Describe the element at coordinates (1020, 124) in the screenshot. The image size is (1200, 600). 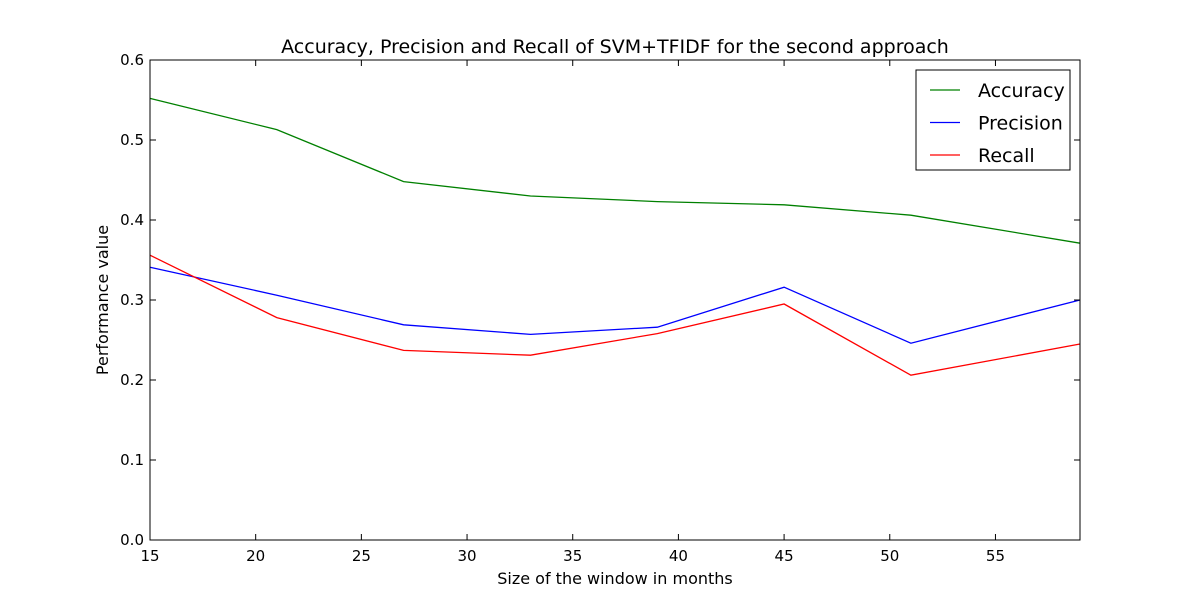
I see `legend-label-precision: Precision` at that location.